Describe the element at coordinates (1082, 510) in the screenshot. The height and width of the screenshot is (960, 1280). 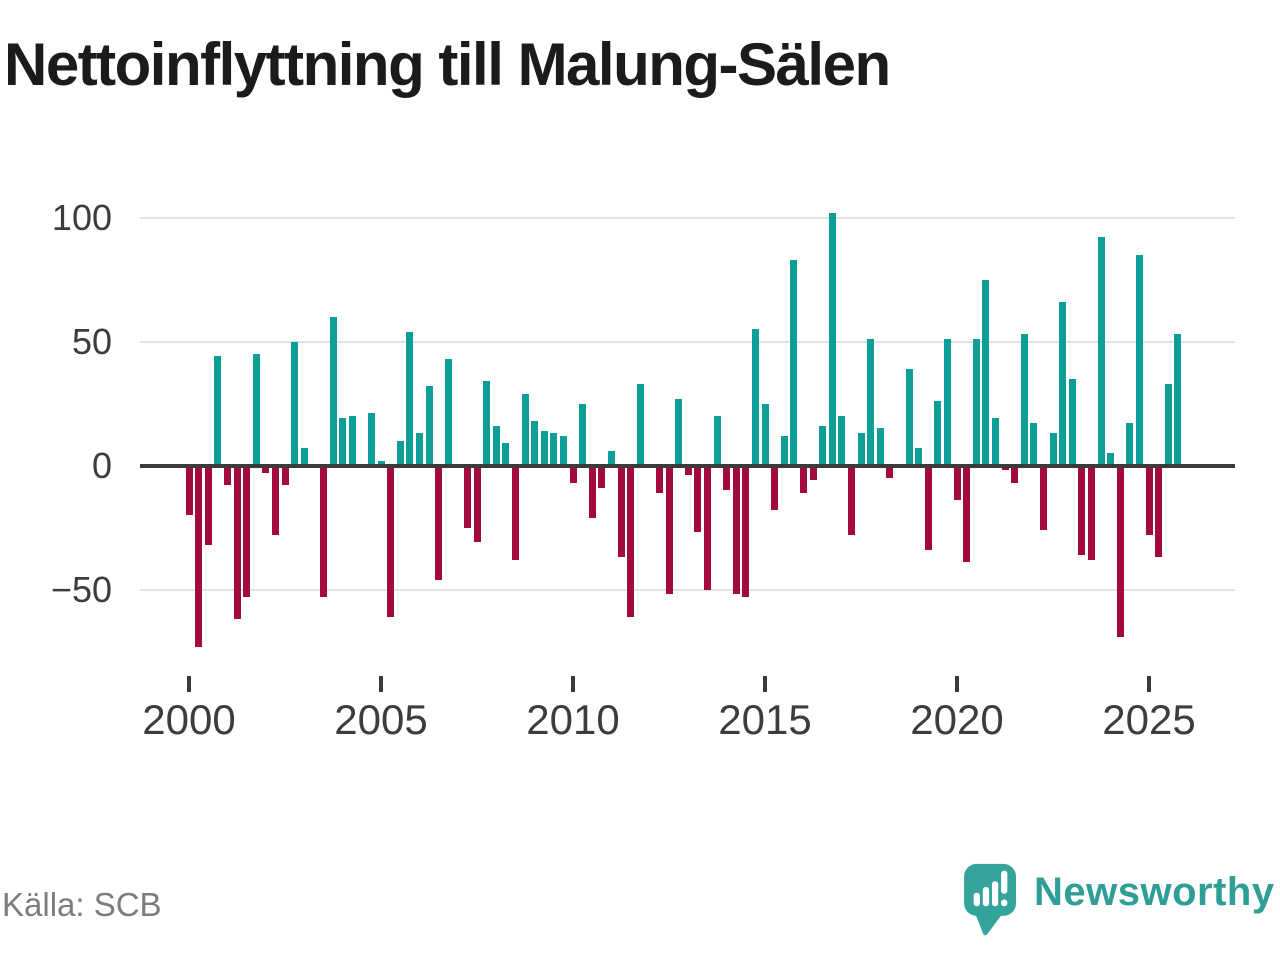
I see `bar-2023-q2` at that location.